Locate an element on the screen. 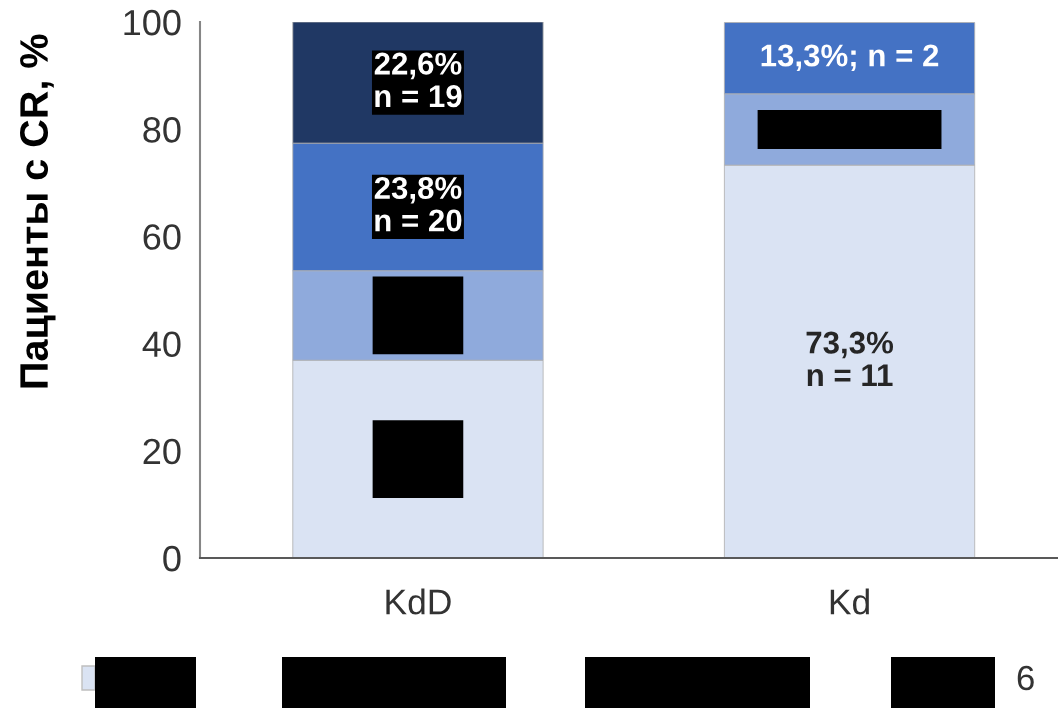 The height and width of the screenshot is (708, 1058). data-label: 23,8% n = 20 is located at coordinates (418, 204).